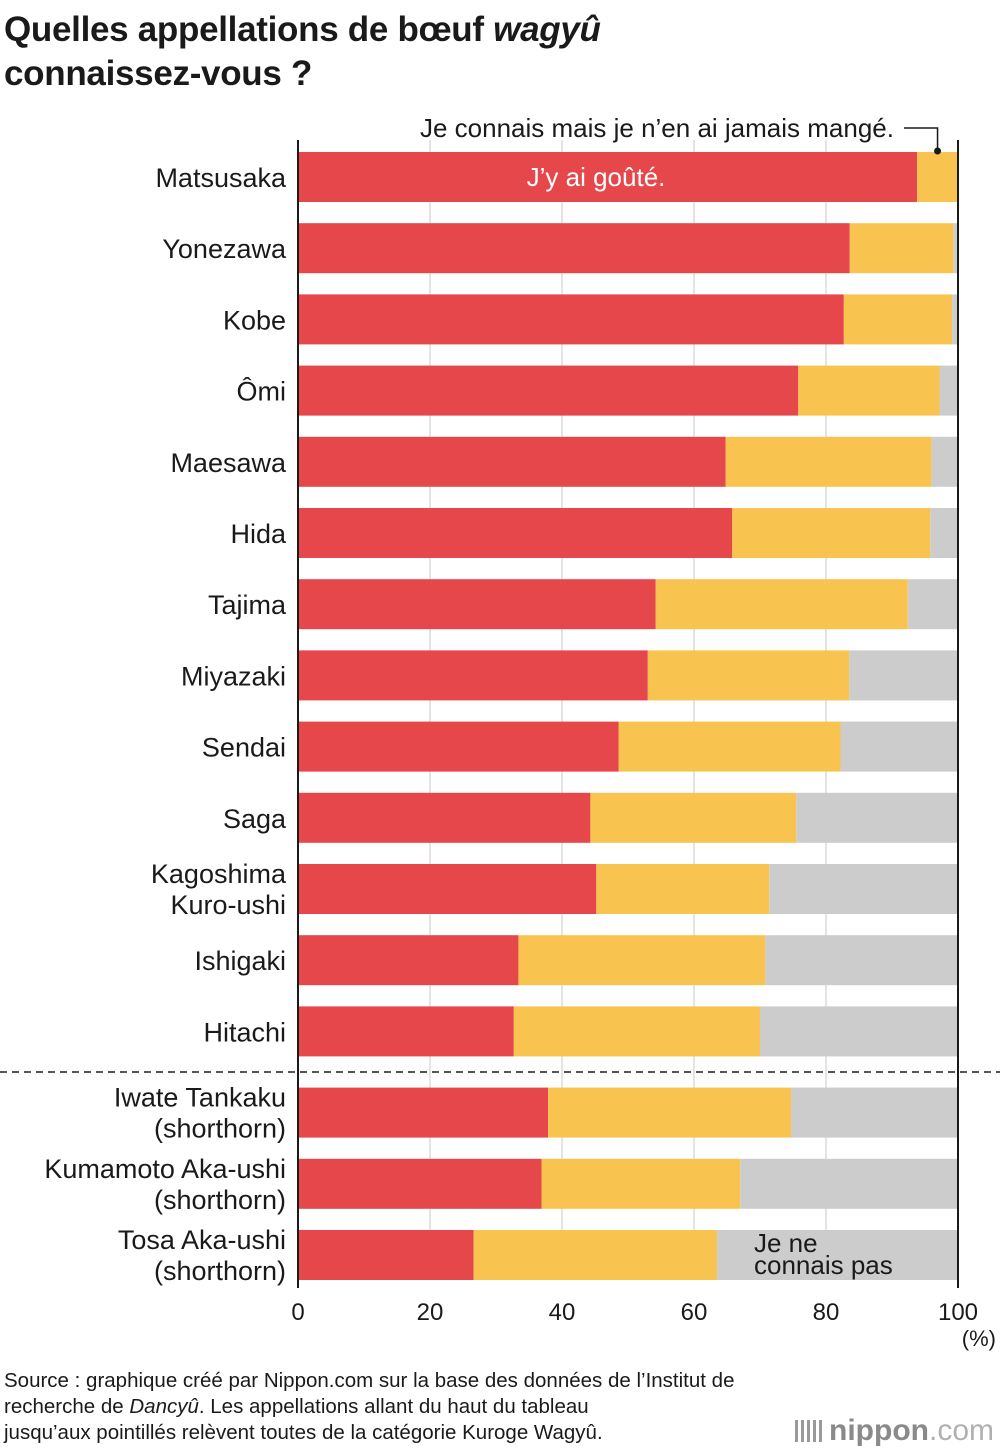  What do you see at coordinates (562, 1312) in the screenshot?
I see `x-tick-label: 40` at bounding box center [562, 1312].